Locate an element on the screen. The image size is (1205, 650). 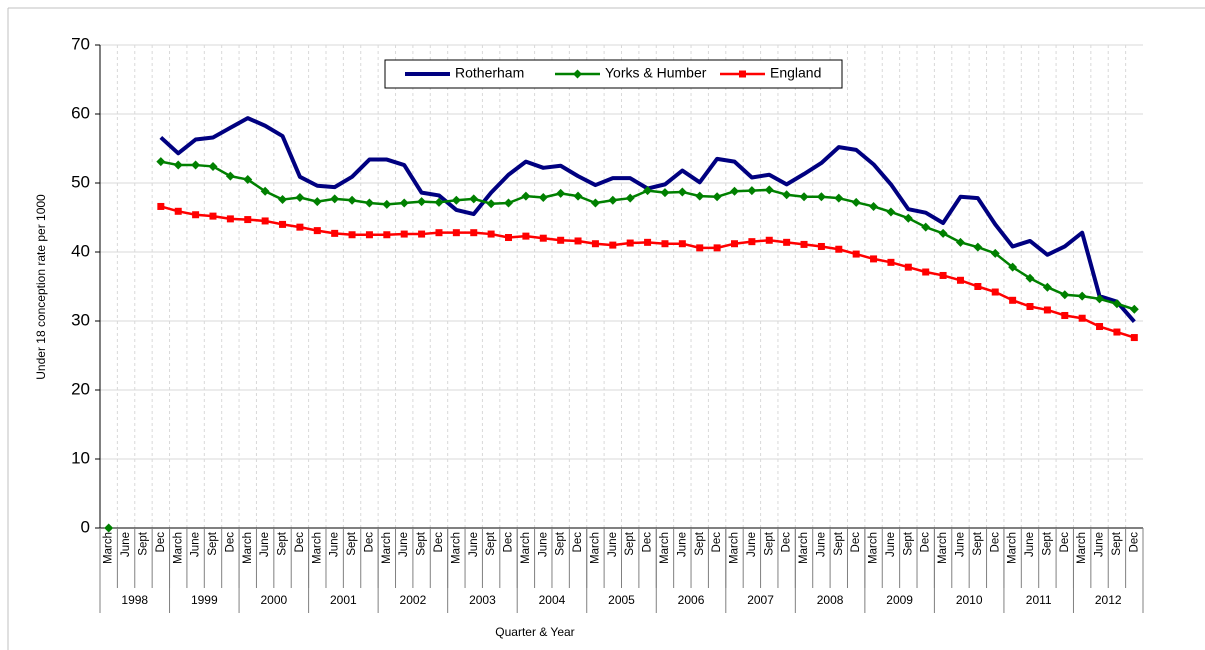
x-group-label: 2011 is located at coordinates (1039, 600).